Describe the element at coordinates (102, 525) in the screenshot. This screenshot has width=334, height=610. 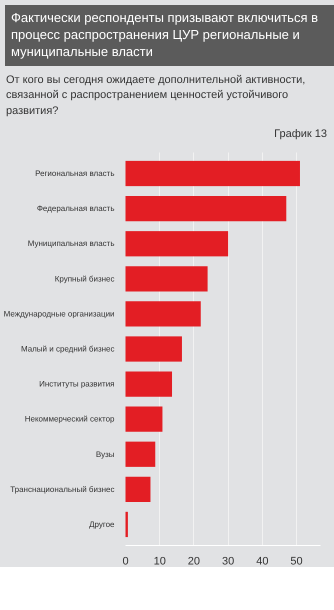
I see `y-tick-label: Другое` at that location.